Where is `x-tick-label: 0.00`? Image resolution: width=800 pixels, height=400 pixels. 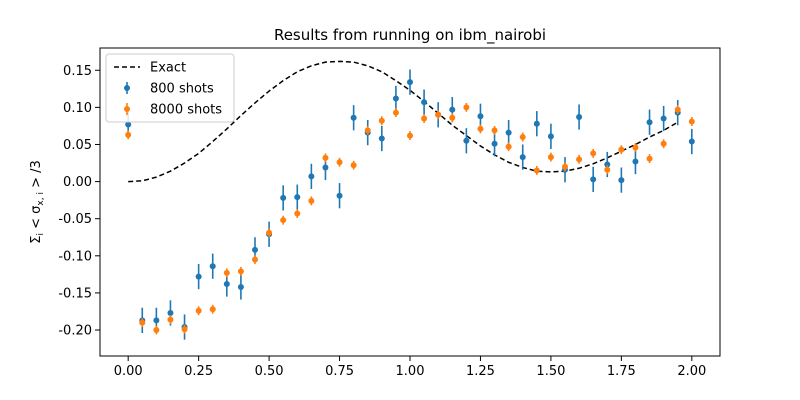 x-tick-label: 0.00 is located at coordinates (128, 371).